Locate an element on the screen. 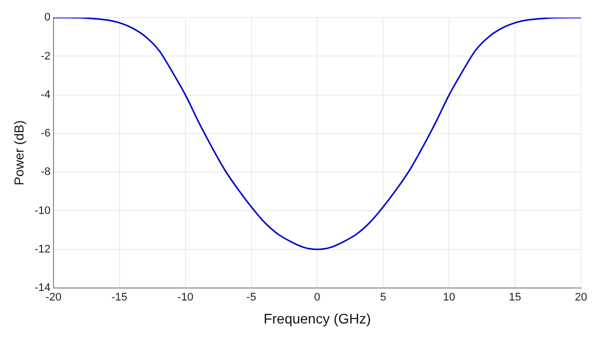  x-axis-title: Frequency (GHz) is located at coordinates (317, 318).